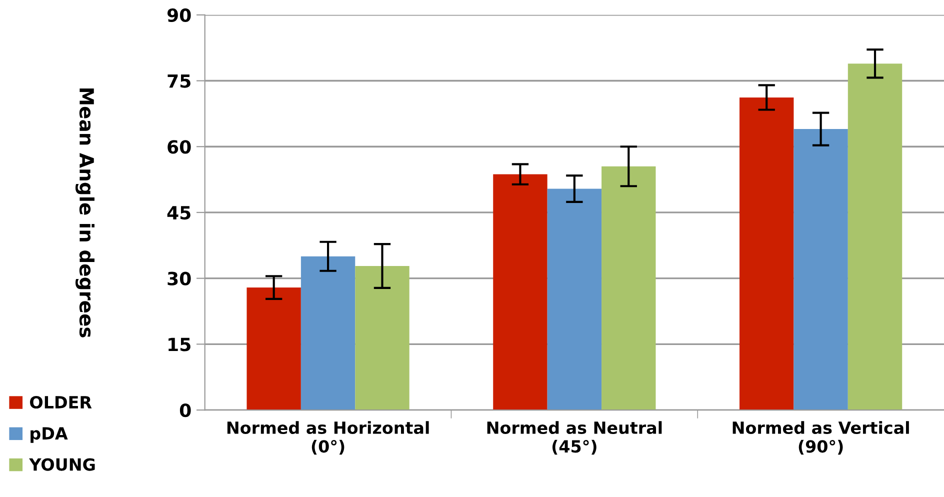 This screenshot has width=944, height=497. I want to click on x-tick-label: Normed as Horizontal (0°), so click(328, 438).